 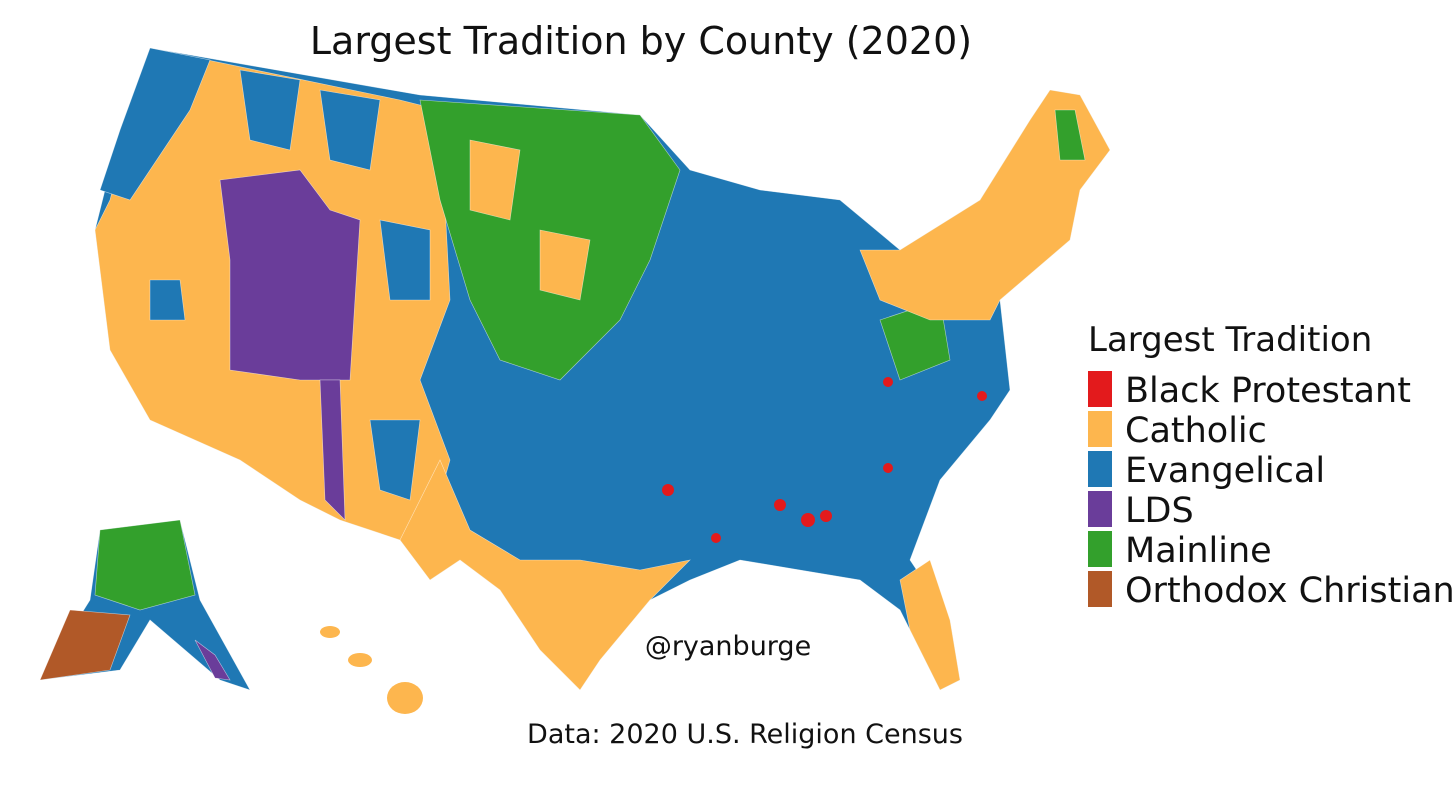 What do you see at coordinates (1230, 340) in the screenshot?
I see `legend-title: Largest Tradition` at bounding box center [1230, 340].